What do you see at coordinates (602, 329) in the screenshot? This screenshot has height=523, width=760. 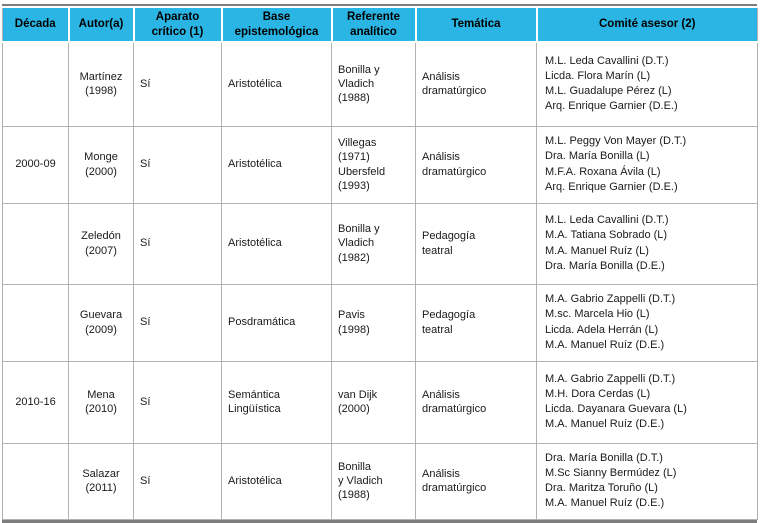 I see `advisor-line: Licda. Adela Herrán (L)` at bounding box center [602, 329].